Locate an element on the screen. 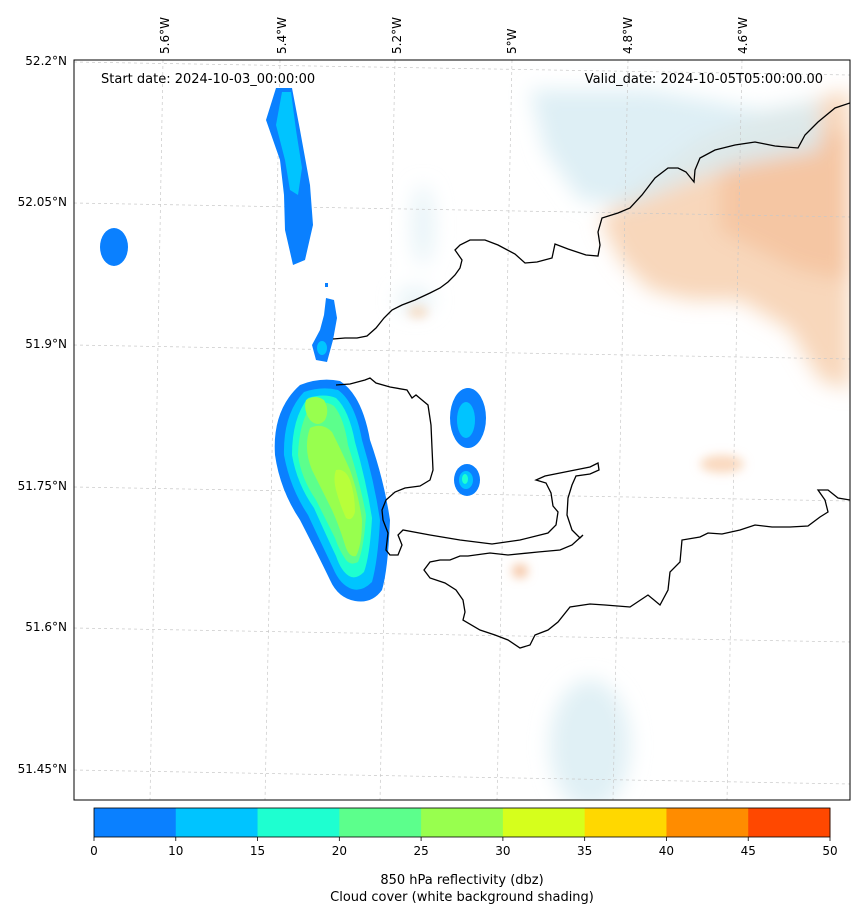 This screenshot has height=914, width=859. reflectivity-cell-west is located at coordinates (114, 247).